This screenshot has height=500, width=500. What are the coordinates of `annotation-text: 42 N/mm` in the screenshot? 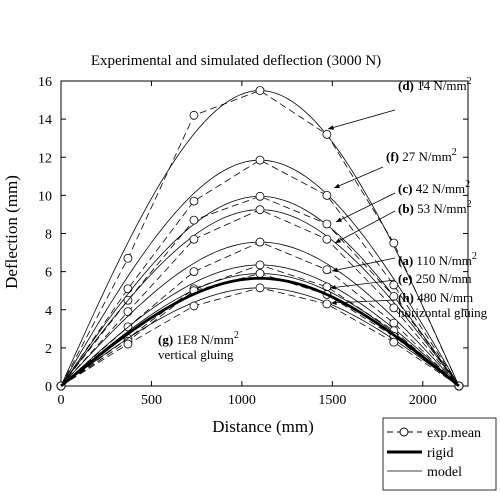 It's located at (438, 188).